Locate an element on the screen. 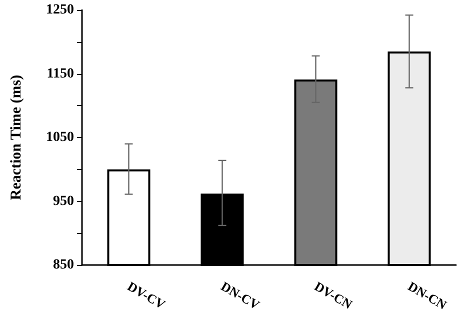  y-axis-title: Reaction Time (ms) is located at coordinates (16, 137).